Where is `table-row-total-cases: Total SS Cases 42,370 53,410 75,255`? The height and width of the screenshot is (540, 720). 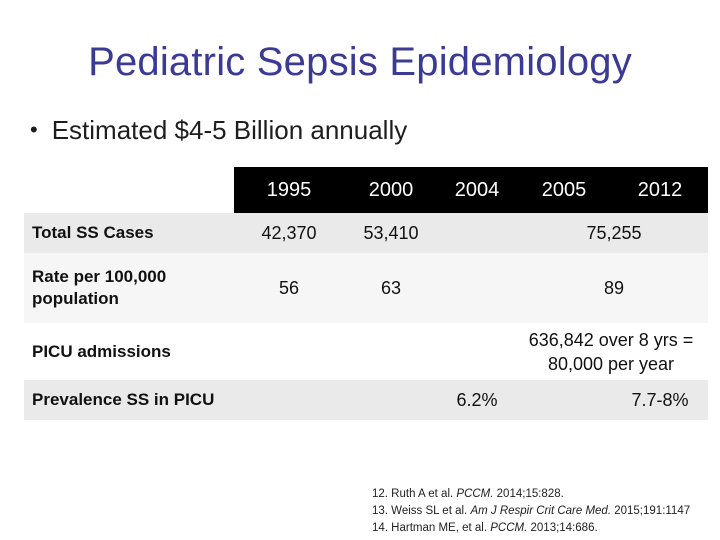
table-row-total-cases: Total SS Cases 42,370 53,410 75,255 is located at coordinates (366, 233).